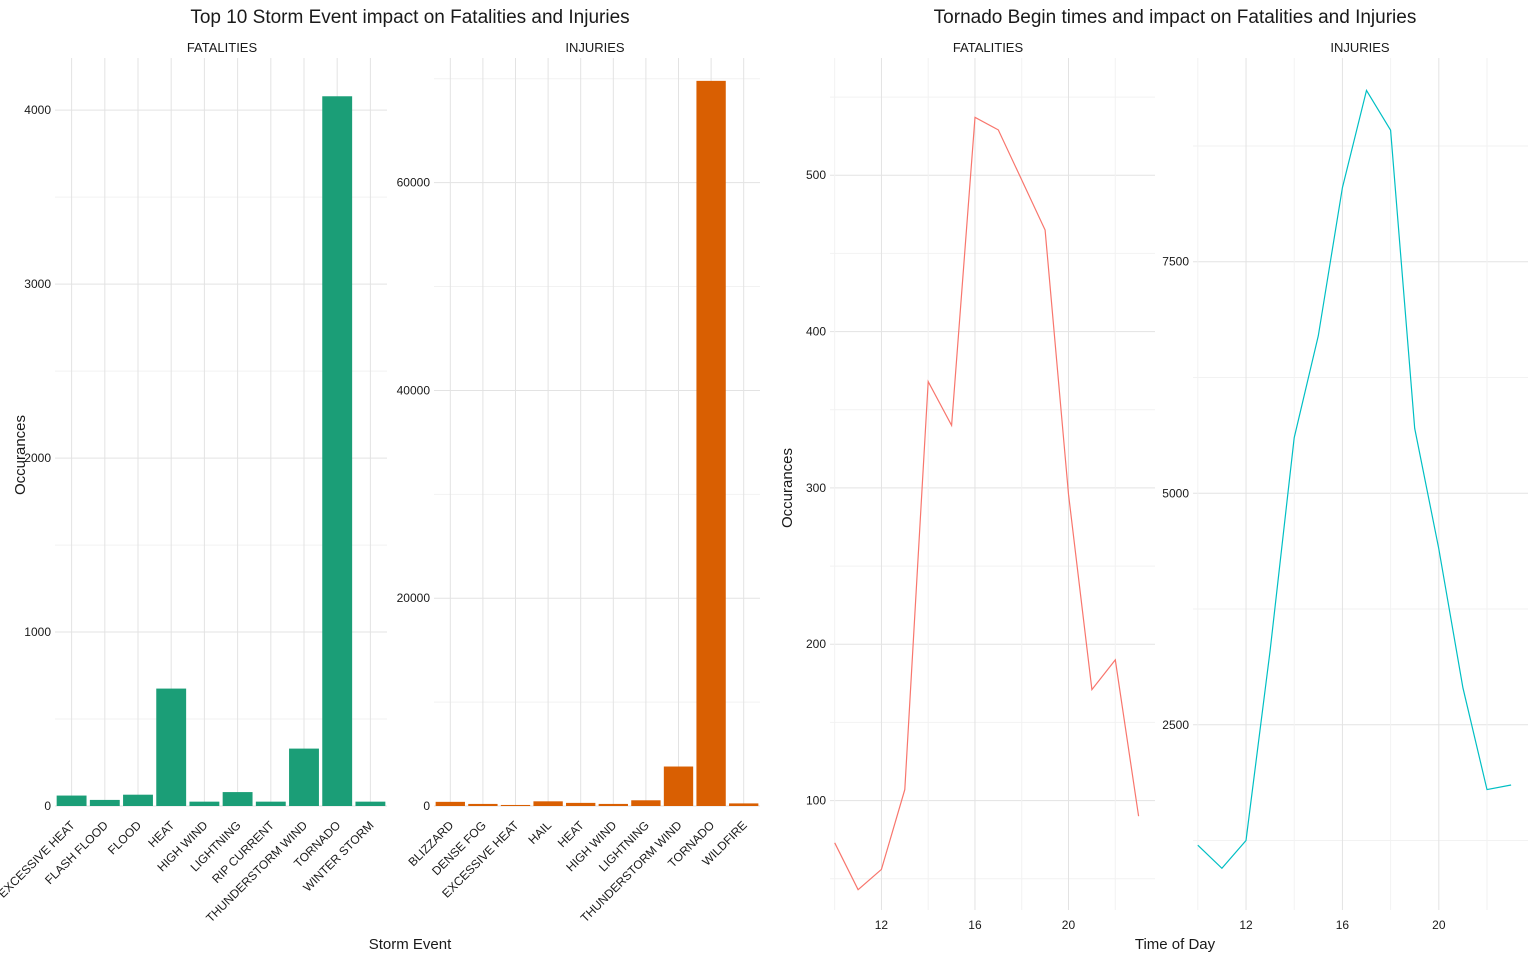 This screenshot has width=1536, height=960. I want to click on fatalities-bar-bar-high-wind, so click(204, 803).